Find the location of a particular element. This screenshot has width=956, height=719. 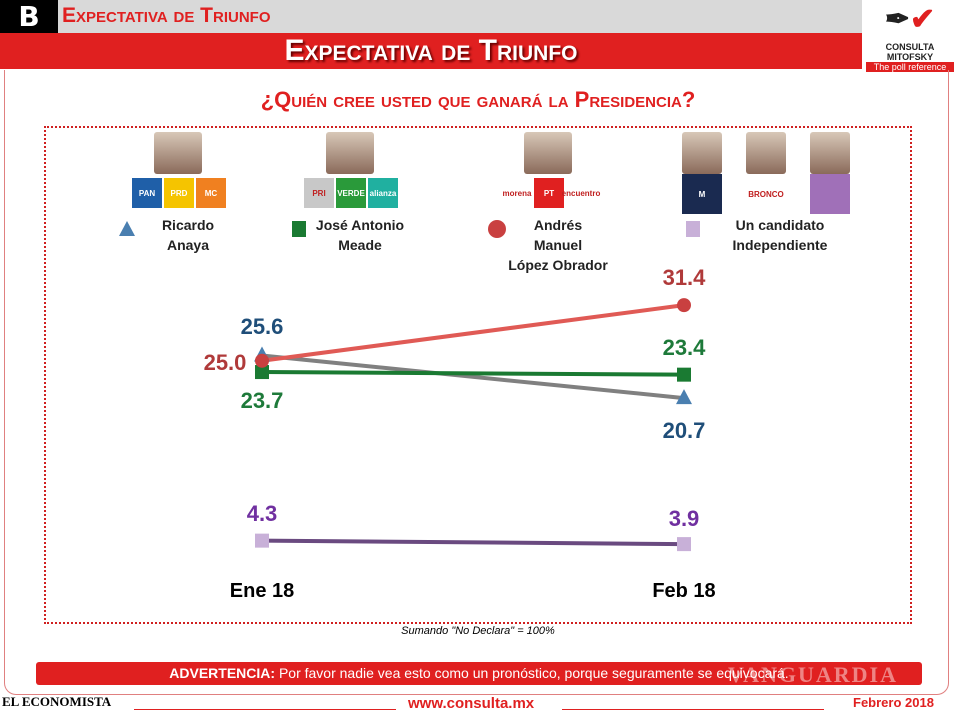

warning-label: ADVERTENCIA: is located at coordinates (222, 673).